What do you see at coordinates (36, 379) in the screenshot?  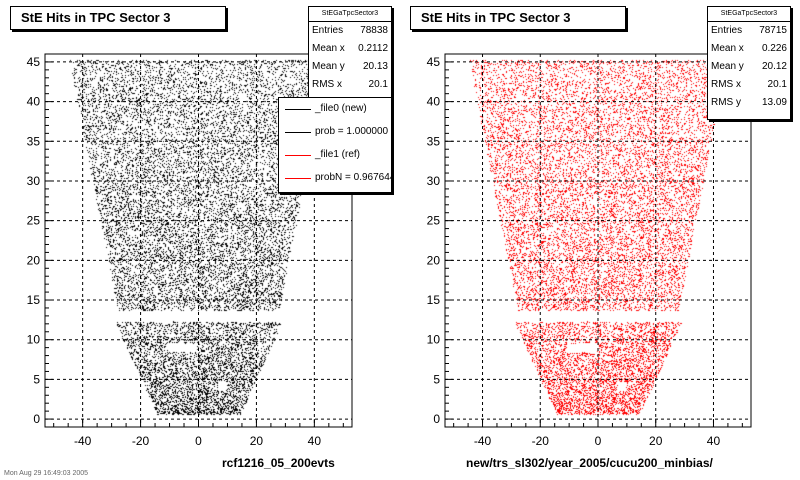 I see `pad0-ytick-label-1: 5` at bounding box center [36, 379].